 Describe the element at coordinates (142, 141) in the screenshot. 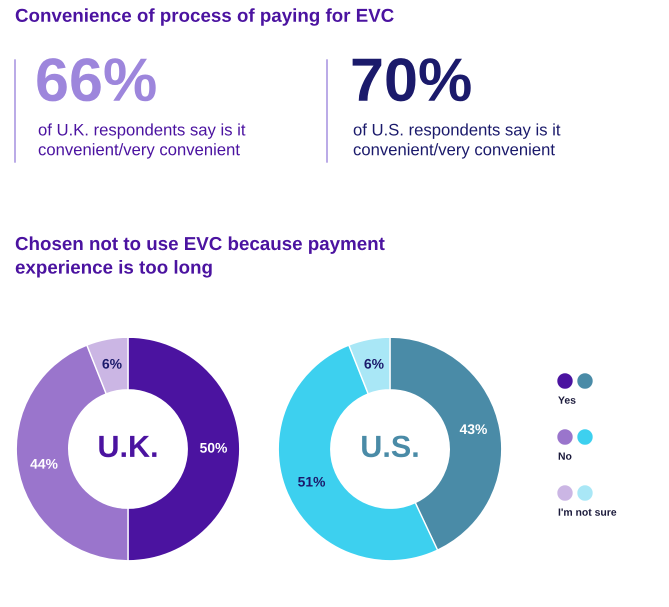

I see `text: of U.K. respondents say is it convenient/very convenient` at that location.